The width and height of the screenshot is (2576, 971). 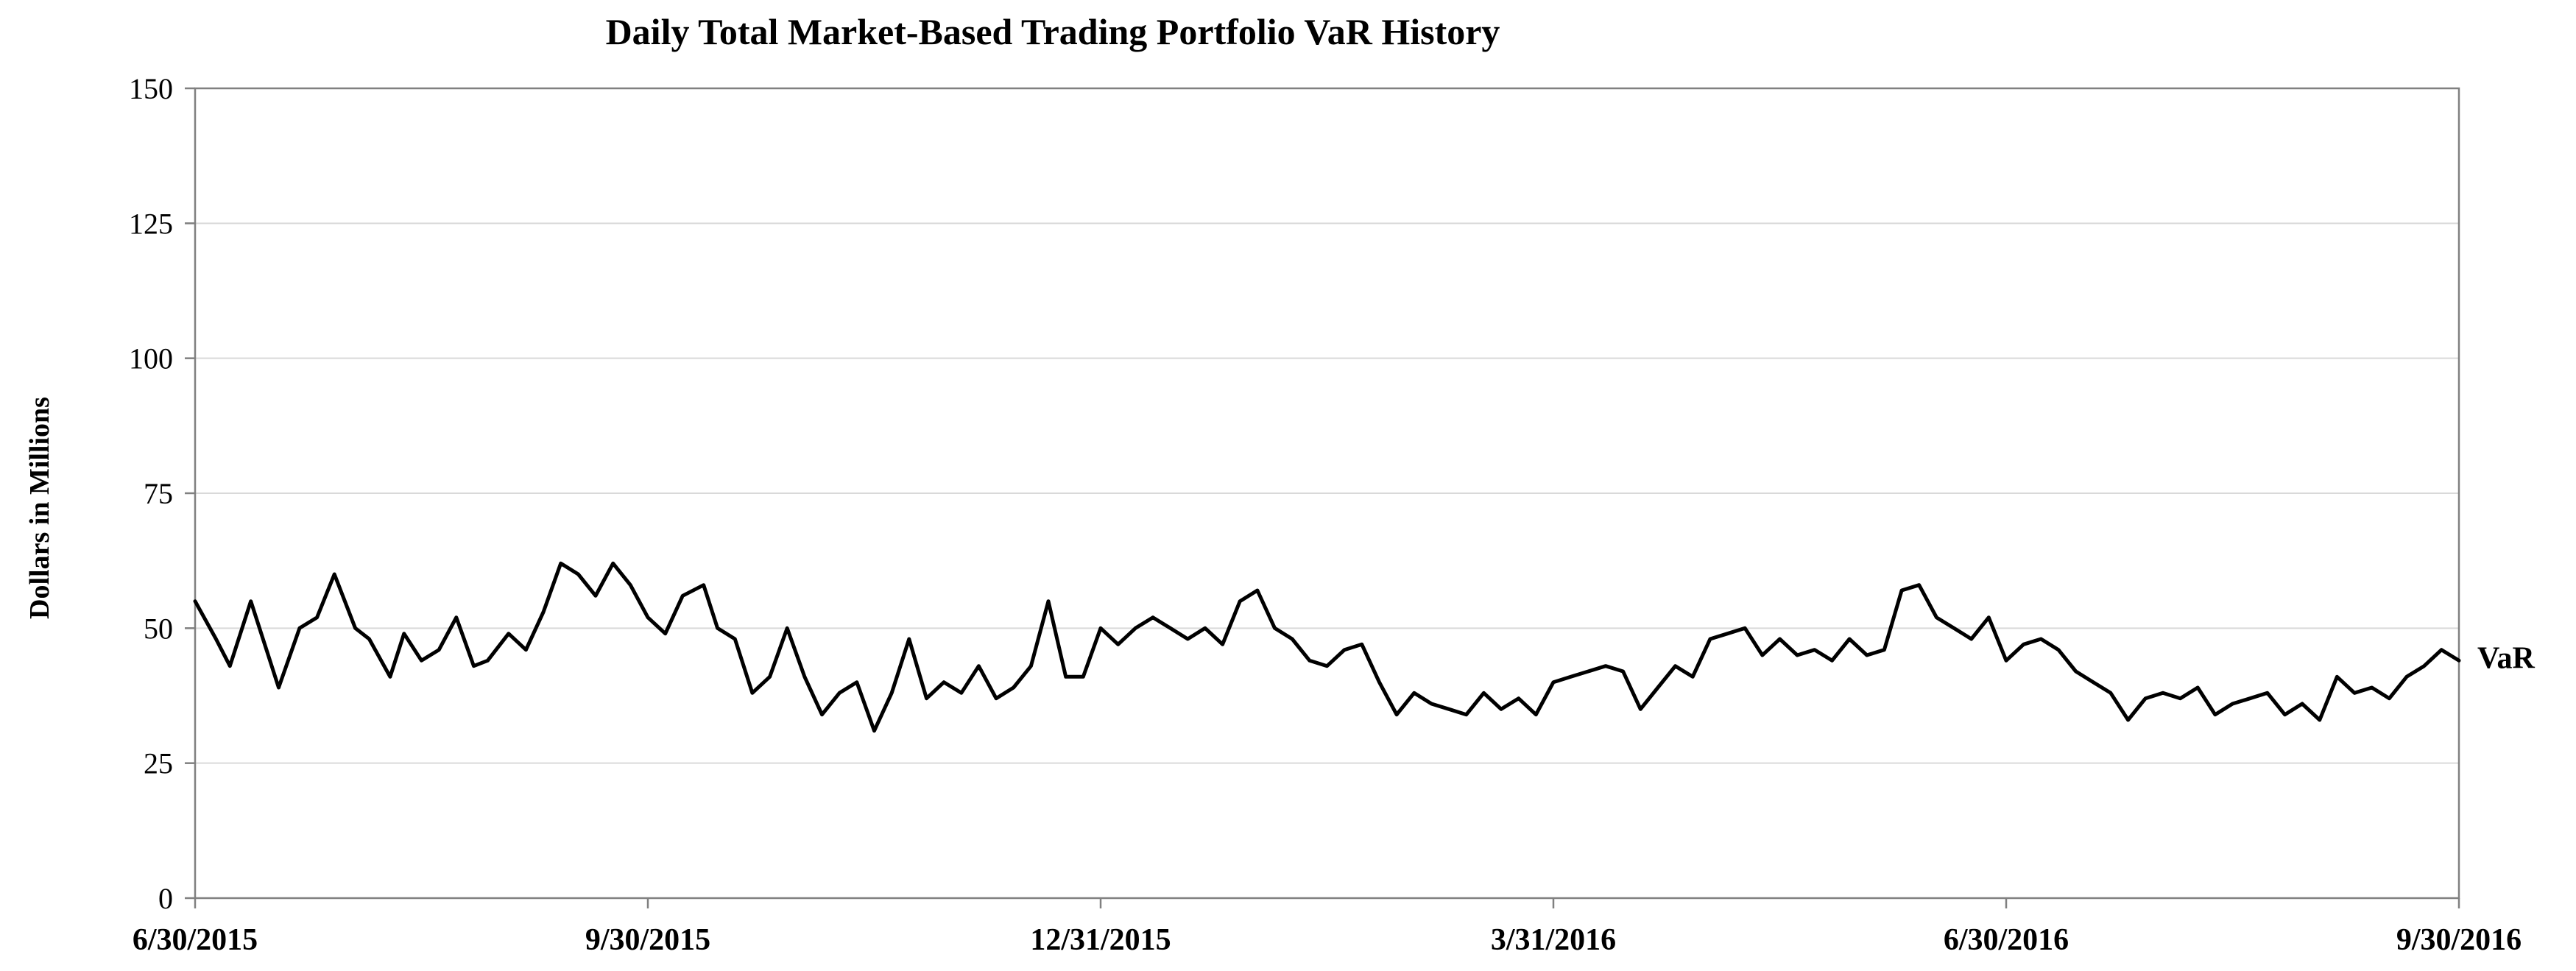 I want to click on x-tick-label: 6/30/2016, so click(x=2006, y=940).